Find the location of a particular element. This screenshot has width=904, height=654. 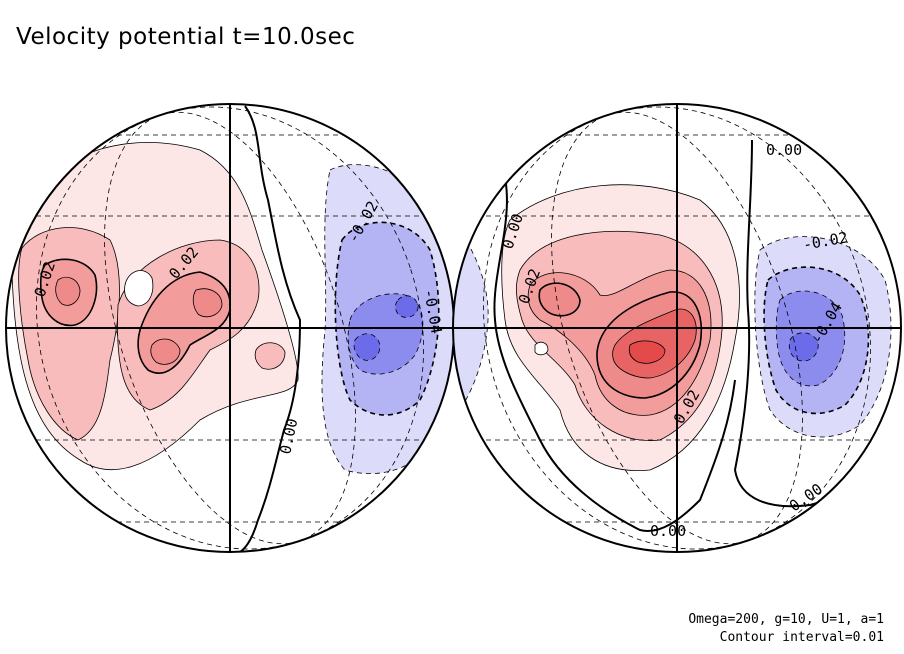

footer-contour-interval: Contour interval=0.01 is located at coordinates (801, 637).